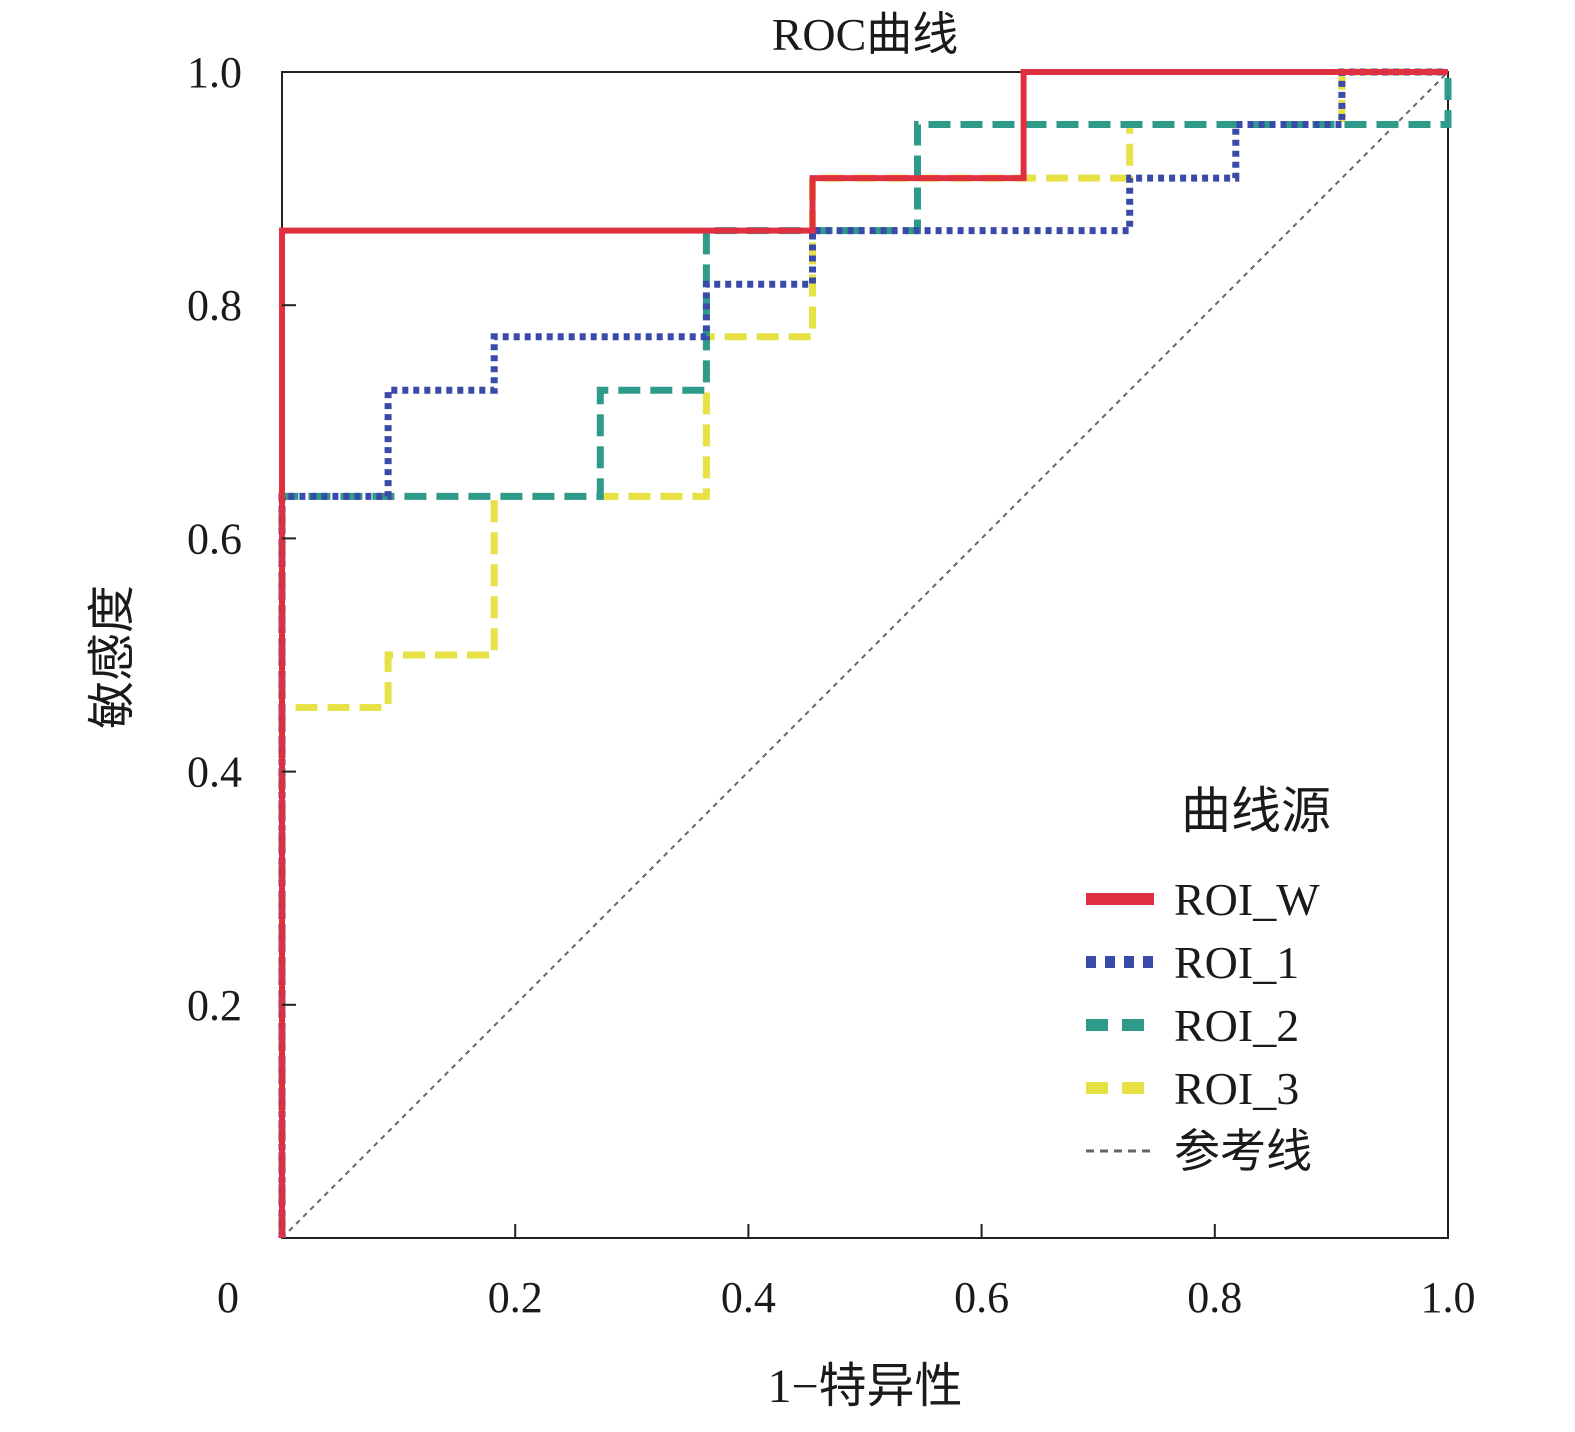  I want to click on legend-label-ROI_3: ROI_3, so click(1236, 1088).